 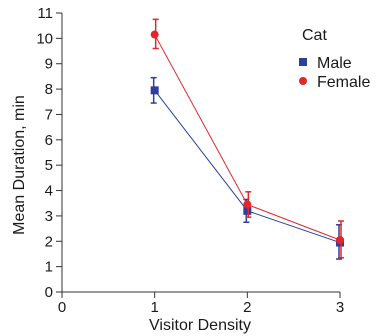 What do you see at coordinates (49, 89) in the screenshot?
I see `y-tick-label: 8` at bounding box center [49, 89].